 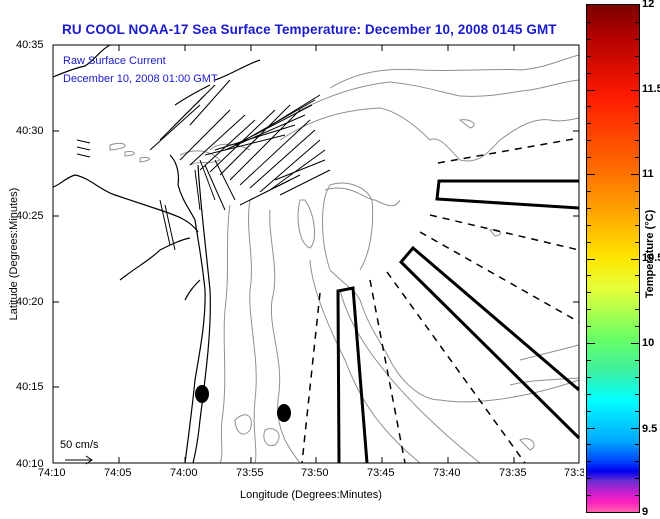 I want to click on colorbar-tick-label: 11, so click(x=648, y=174).